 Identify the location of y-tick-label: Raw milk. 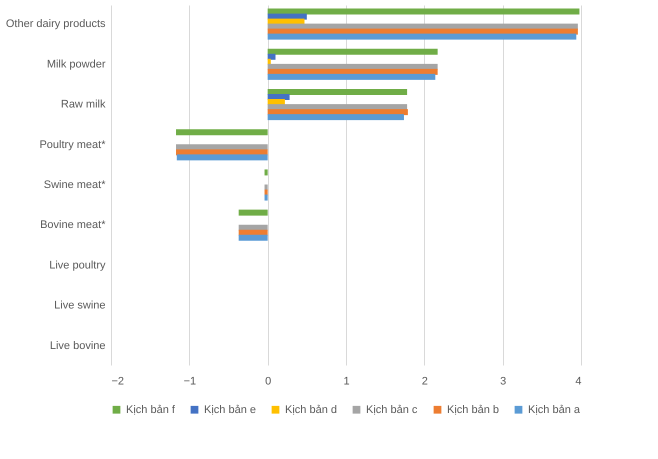
(83, 104).